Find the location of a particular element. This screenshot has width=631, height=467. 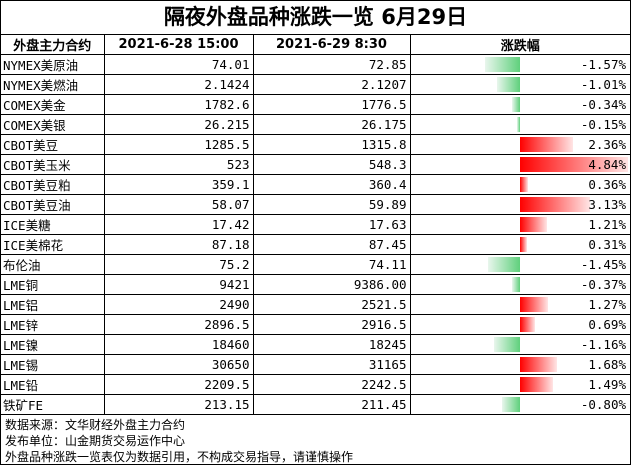

contract-name: COMEX美金 is located at coordinates (53, 104).